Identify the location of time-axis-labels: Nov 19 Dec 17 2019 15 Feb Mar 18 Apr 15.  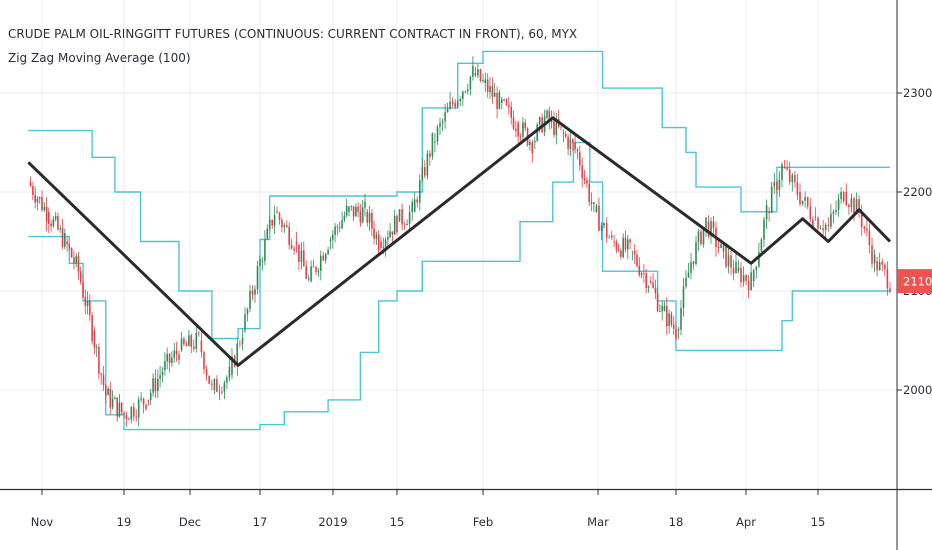
(428, 509).